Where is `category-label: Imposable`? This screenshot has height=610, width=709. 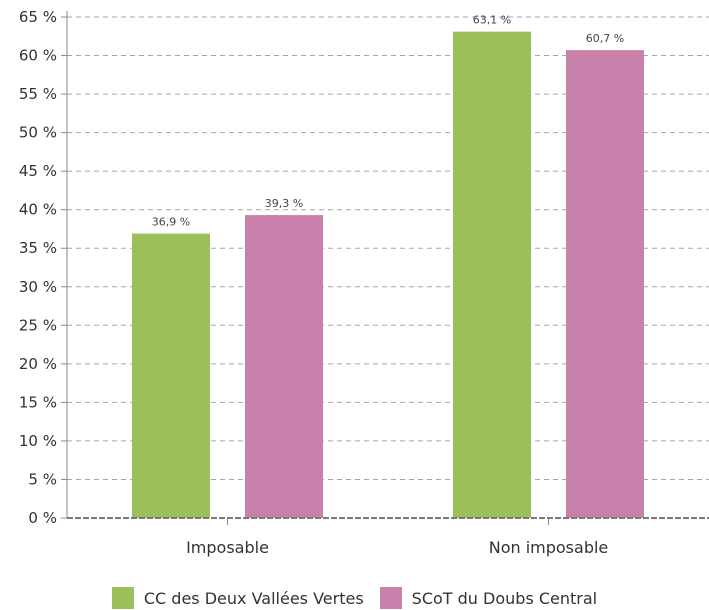
category-label: Imposable is located at coordinates (227, 547).